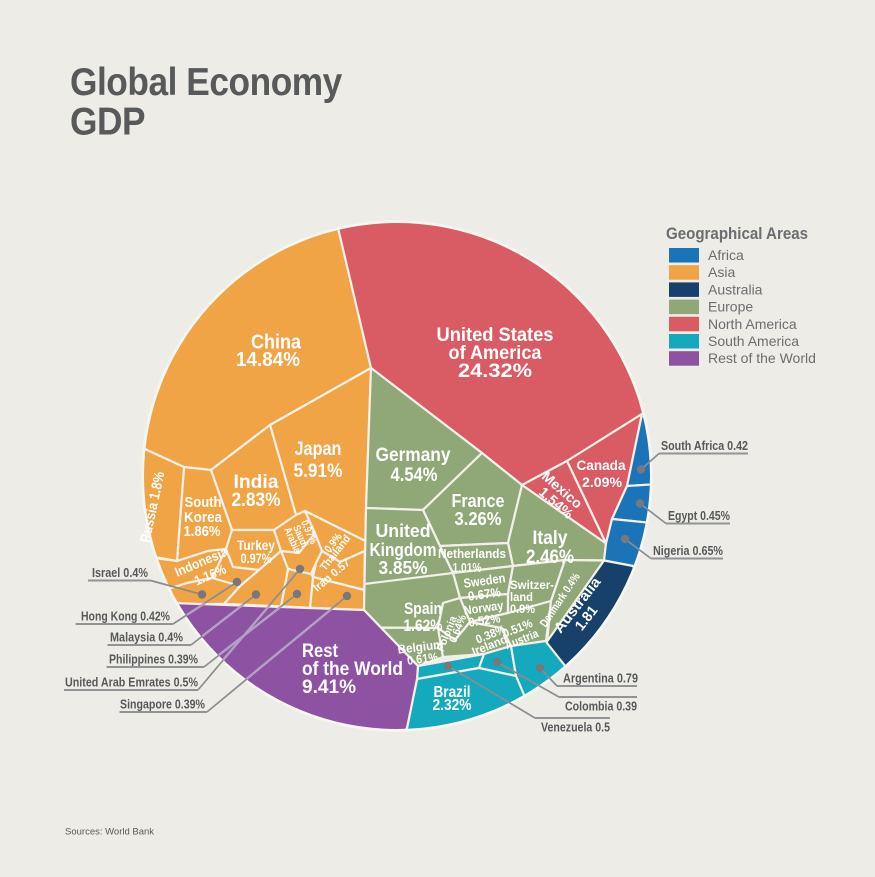 This screenshot has height=877, width=875. Describe the element at coordinates (472, 554) in the screenshot. I see `svg-text: Netherlands` at that location.